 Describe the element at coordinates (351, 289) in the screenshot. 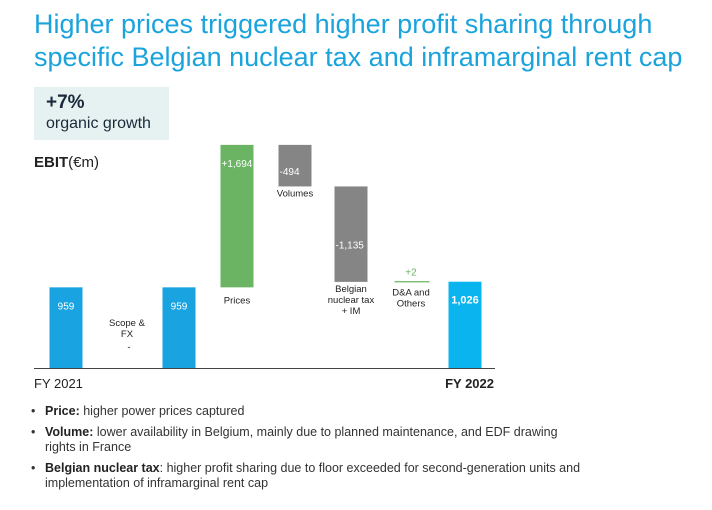

I see `category-label-belgian-nuclear-tax-im-5: Belgian` at that location.